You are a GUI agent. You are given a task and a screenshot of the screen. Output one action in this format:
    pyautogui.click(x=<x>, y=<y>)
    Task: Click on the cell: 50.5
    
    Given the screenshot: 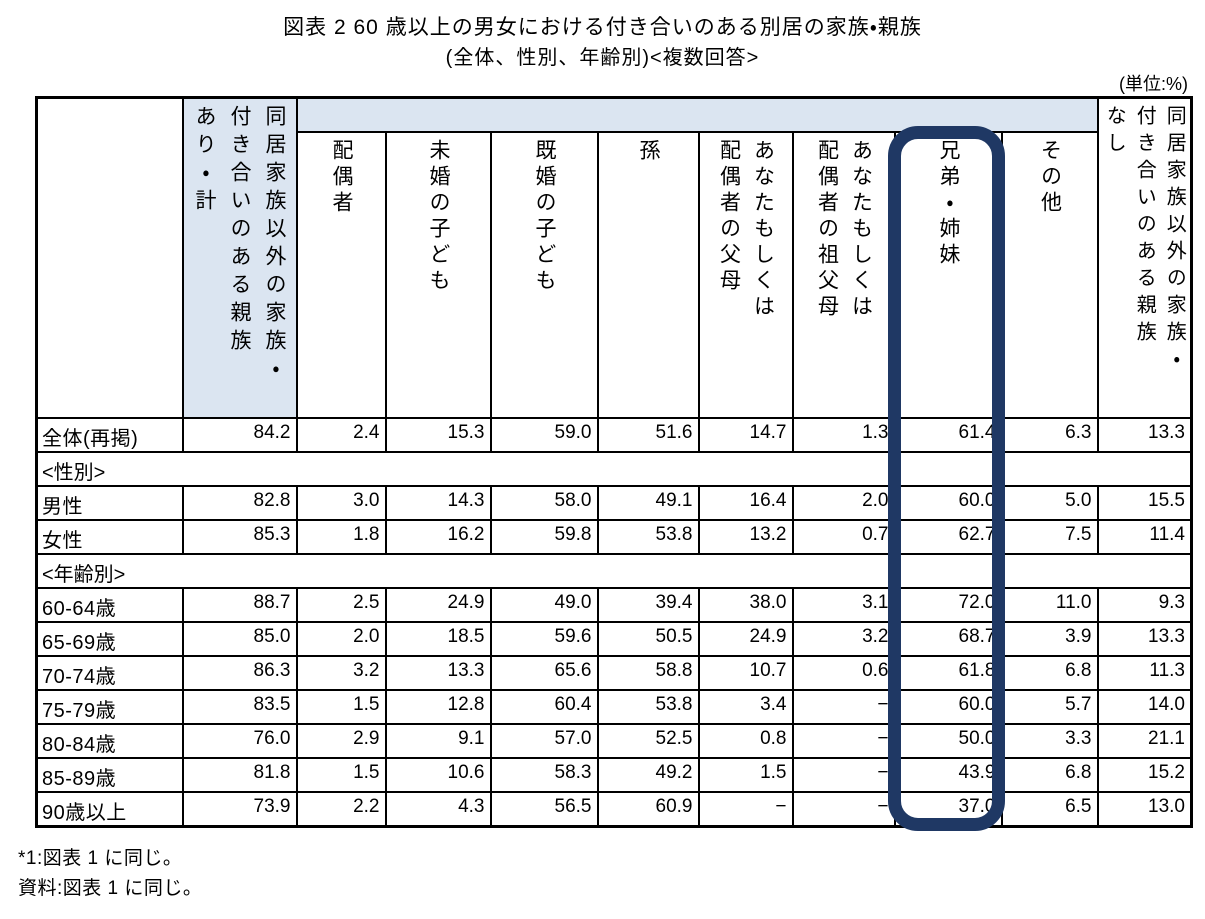 What is the action you would take?
    pyautogui.click(x=648, y=638)
    